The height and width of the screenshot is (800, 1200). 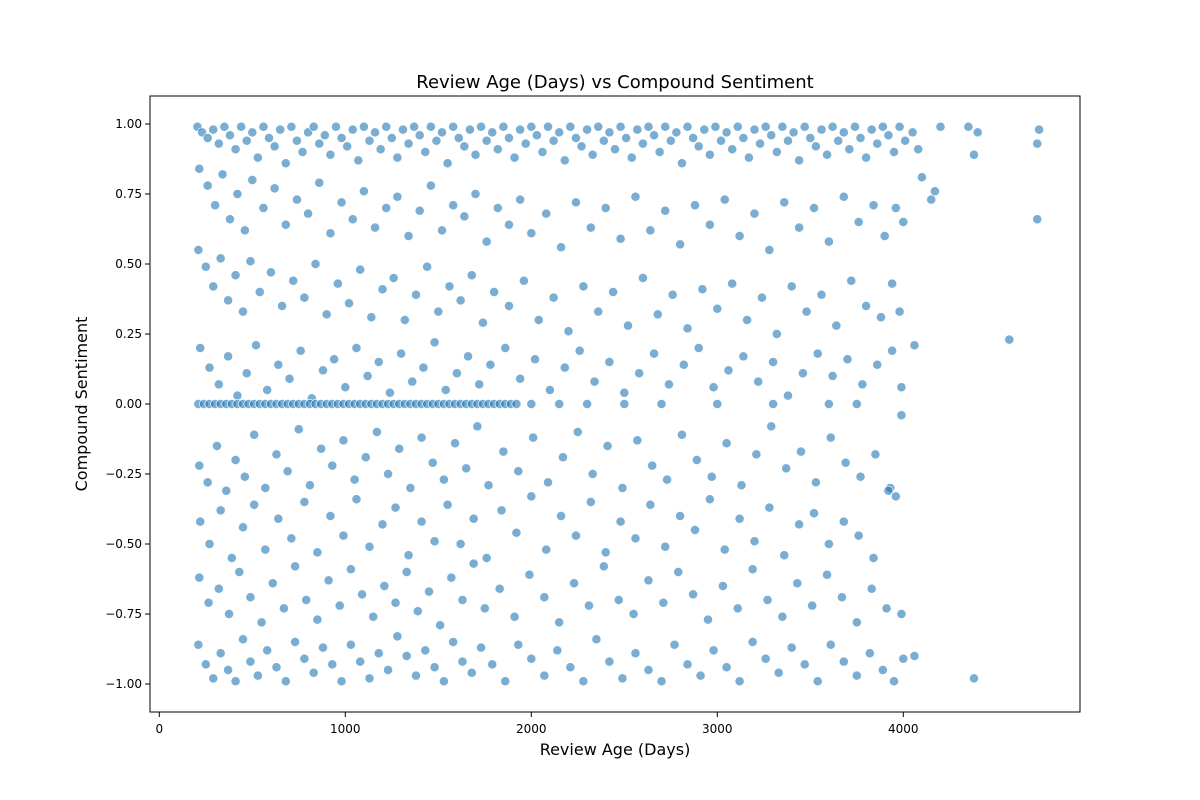 What do you see at coordinates (128, 264) in the screenshot?
I see `y-tick-label: 0.50` at bounding box center [128, 264].